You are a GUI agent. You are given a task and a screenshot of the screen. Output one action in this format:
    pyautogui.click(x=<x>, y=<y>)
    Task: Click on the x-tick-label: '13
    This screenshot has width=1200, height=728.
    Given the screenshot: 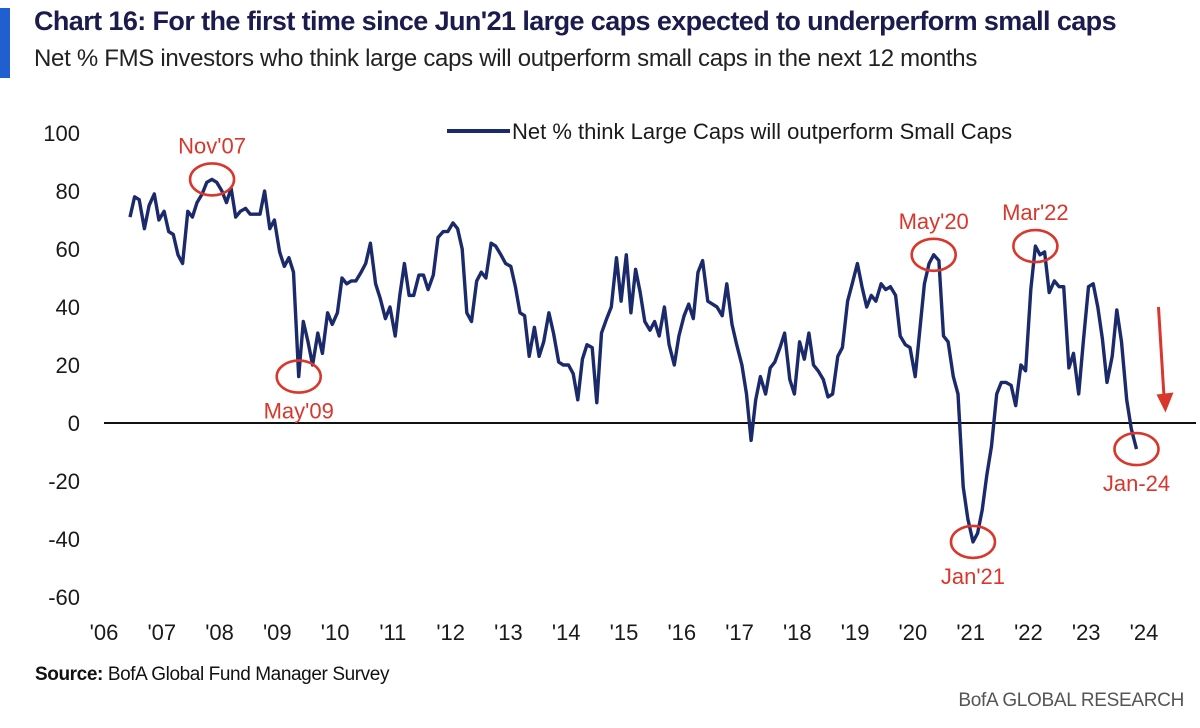 What is the action you would take?
    pyautogui.click(x=508, y=632)
    